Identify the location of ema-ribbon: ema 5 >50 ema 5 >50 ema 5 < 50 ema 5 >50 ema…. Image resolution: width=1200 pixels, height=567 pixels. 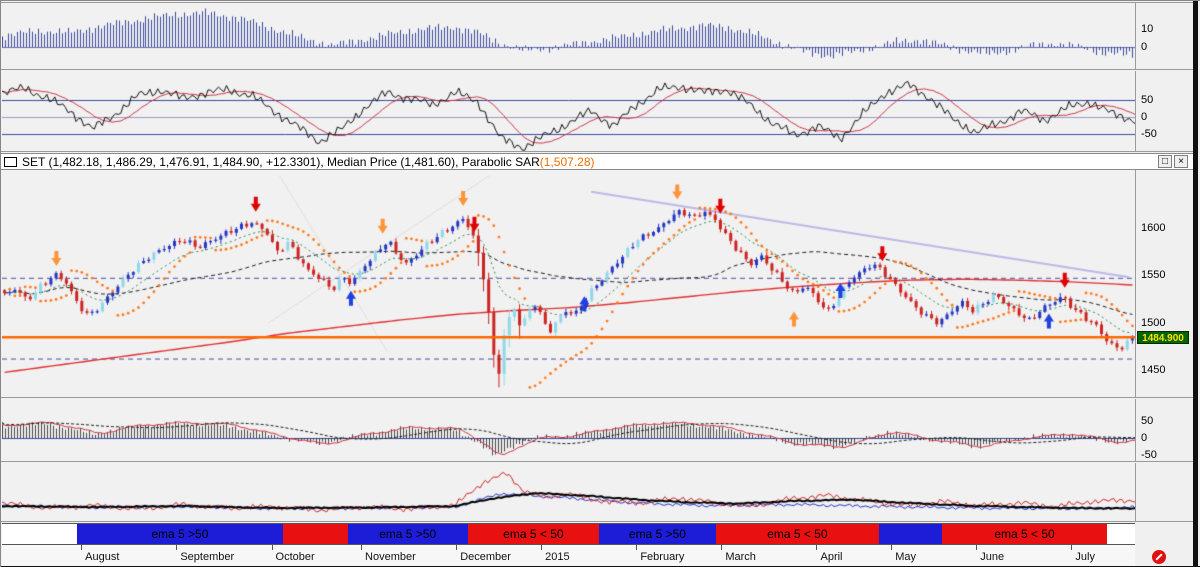
(568, 534).